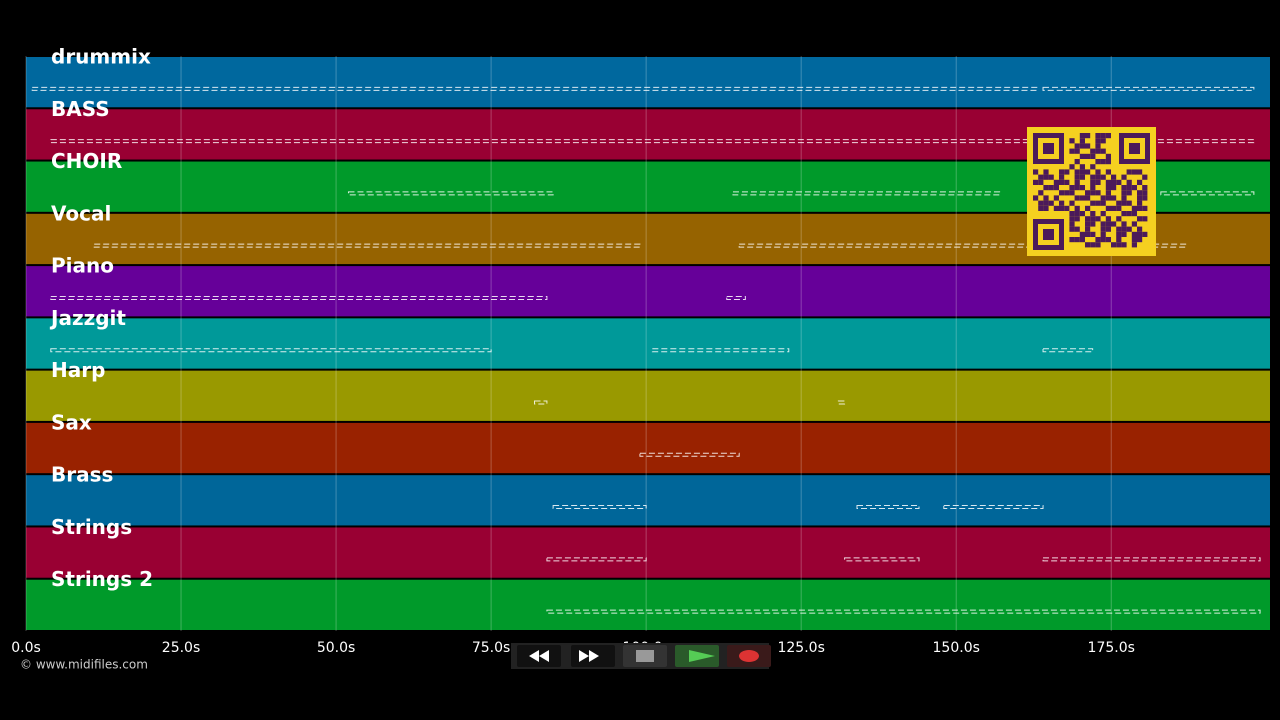 The height and width of the screenshot is (720, 1280). I want to click on track-name: drummix, so click(101, 57).